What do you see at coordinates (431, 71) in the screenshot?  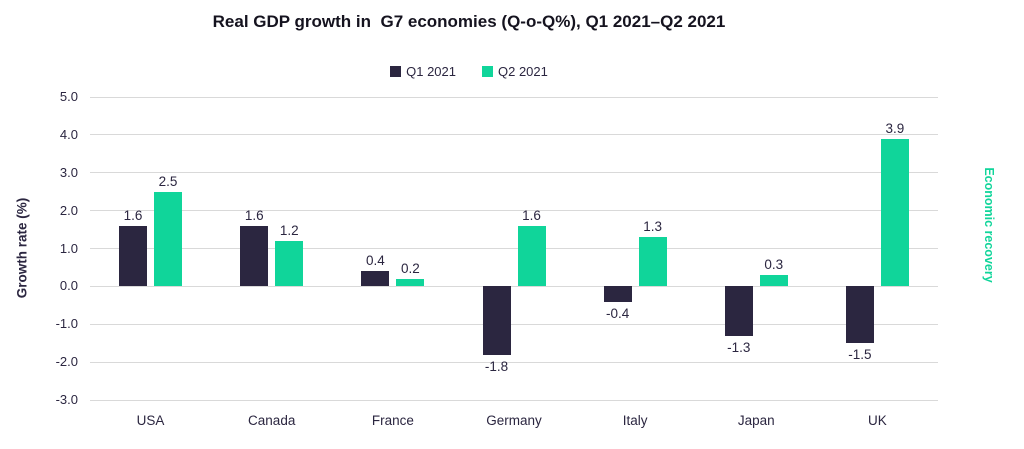 I see `legend-label-q1-2021: Q1 2021` at bounding box center [431, 71].